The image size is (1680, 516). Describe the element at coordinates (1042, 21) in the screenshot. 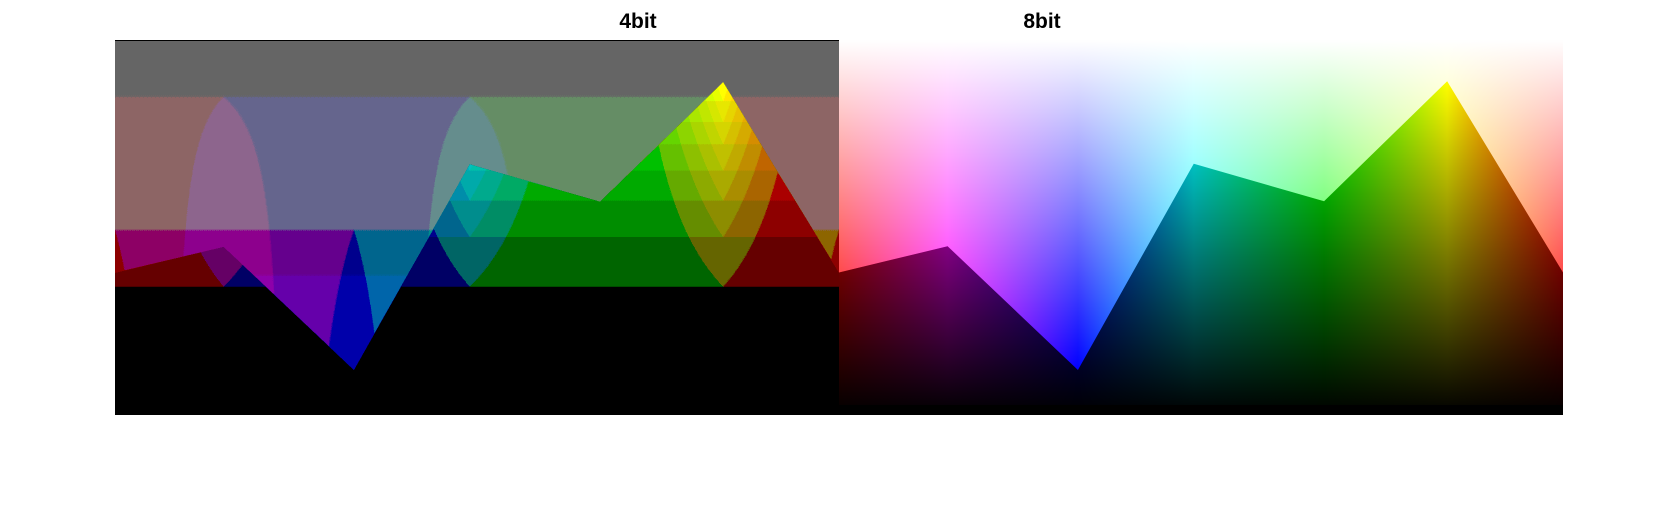

I see `panel-title-8bit: 8bit` at that location.